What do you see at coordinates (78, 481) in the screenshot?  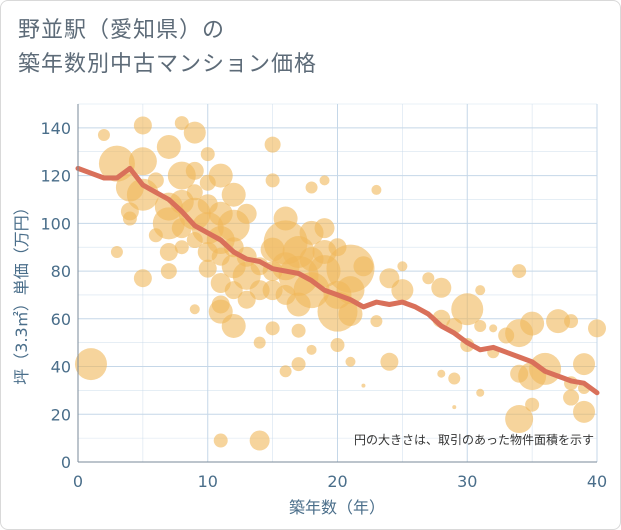 I see `x-tick-label: 0` at bounding box center [78, 481].